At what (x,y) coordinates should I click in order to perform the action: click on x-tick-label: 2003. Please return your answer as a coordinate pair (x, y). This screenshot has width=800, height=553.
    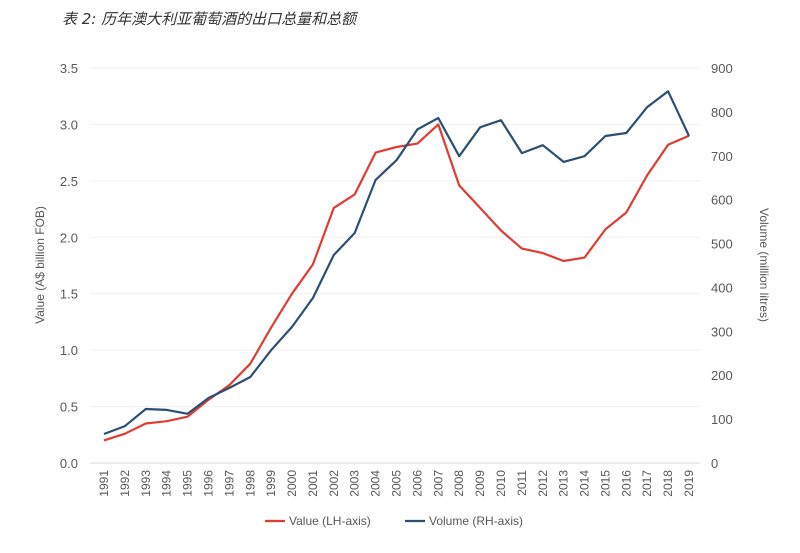
    Looking at the image, I should click on (355, 483).